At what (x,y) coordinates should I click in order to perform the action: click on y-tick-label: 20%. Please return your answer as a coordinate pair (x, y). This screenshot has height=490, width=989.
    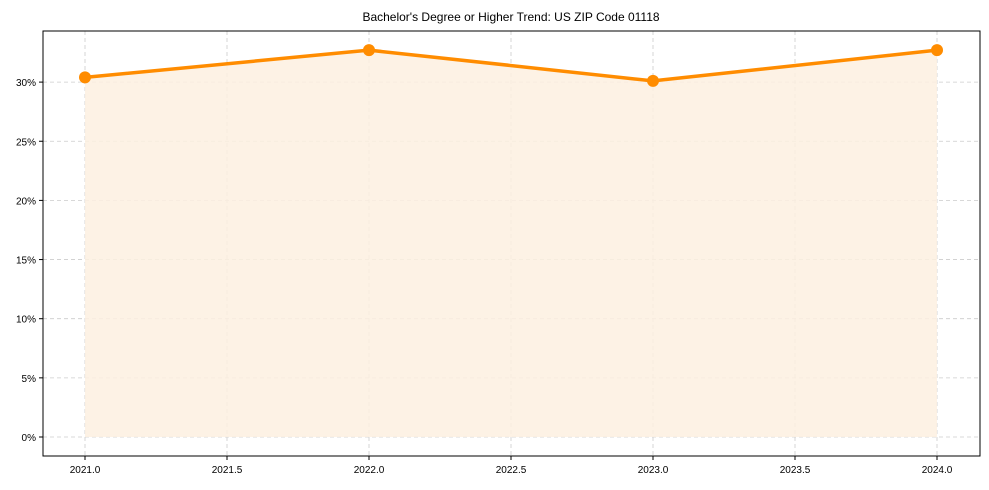
    Looking at the image, I should click on (26, 201).